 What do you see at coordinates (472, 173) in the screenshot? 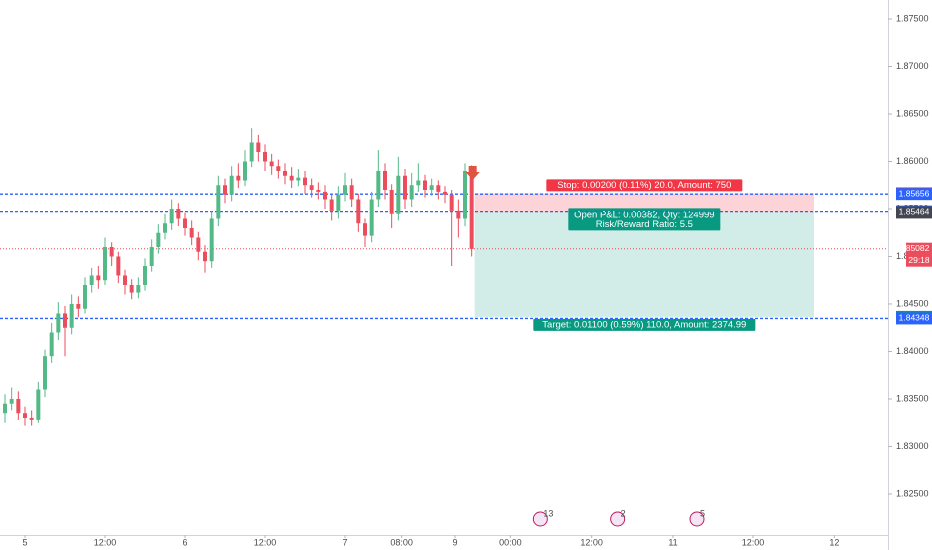
I see `sell-arrow` at bounding box center [472, 173].